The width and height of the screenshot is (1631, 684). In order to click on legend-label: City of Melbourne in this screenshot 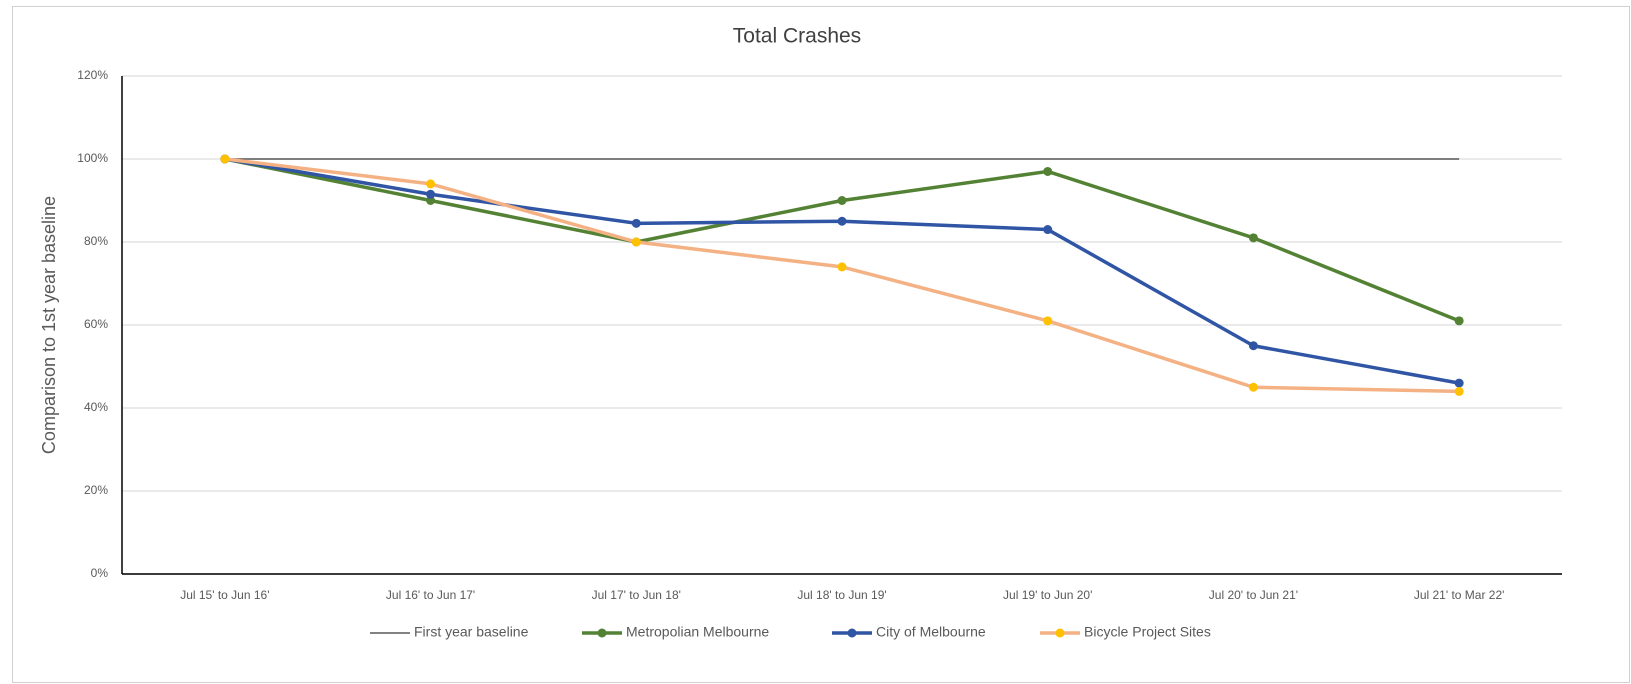, I will do `click(931, 632)`.